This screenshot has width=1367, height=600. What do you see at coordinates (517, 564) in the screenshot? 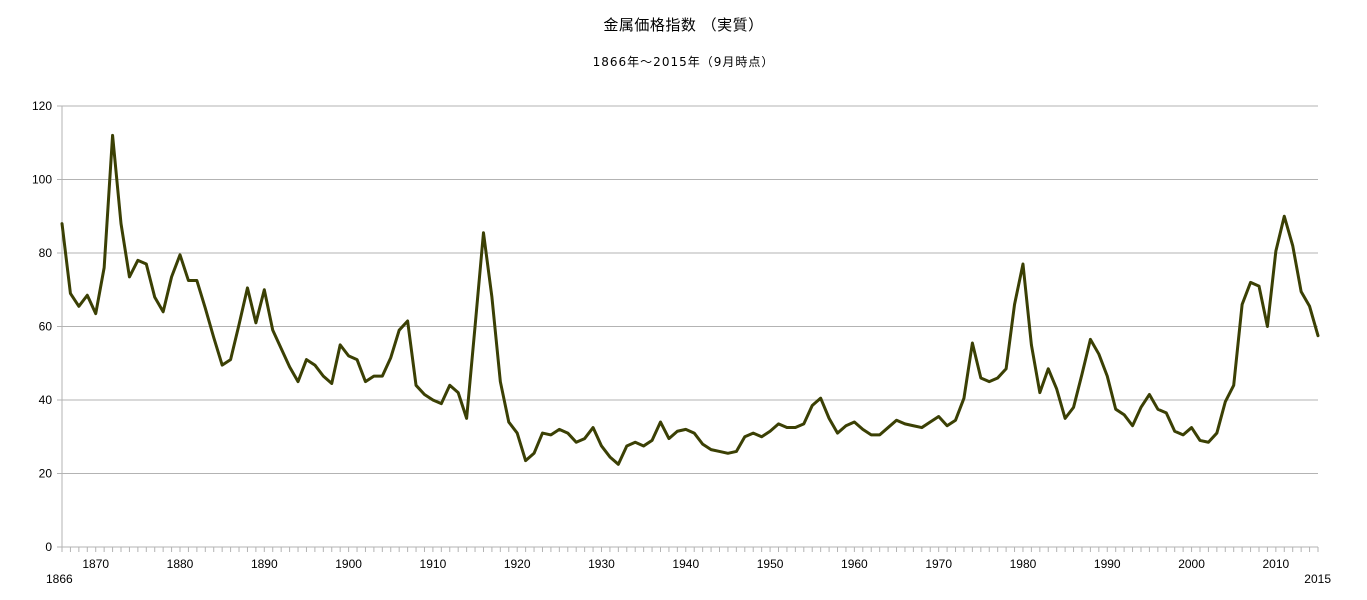
I see `x-tick-label: 1920` at bounding box center [517, 564].